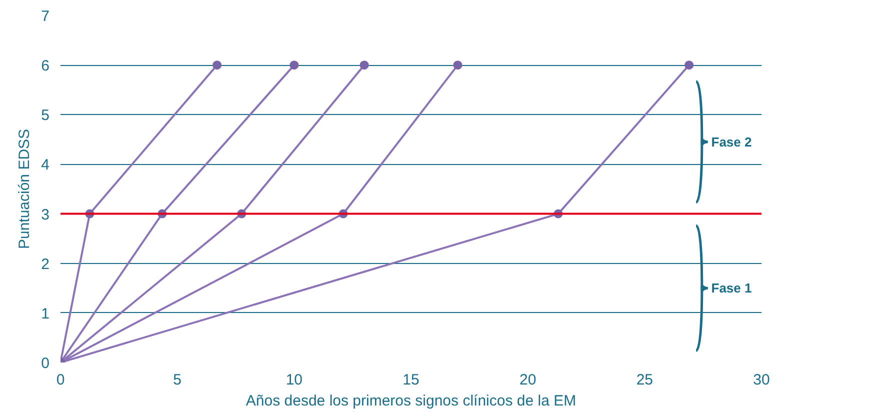 The height and width of the screenshot is (412, 871). Describe the element at coordinates (60, 380) in the screenshot. I see `x-tick-label: 0` at that location.